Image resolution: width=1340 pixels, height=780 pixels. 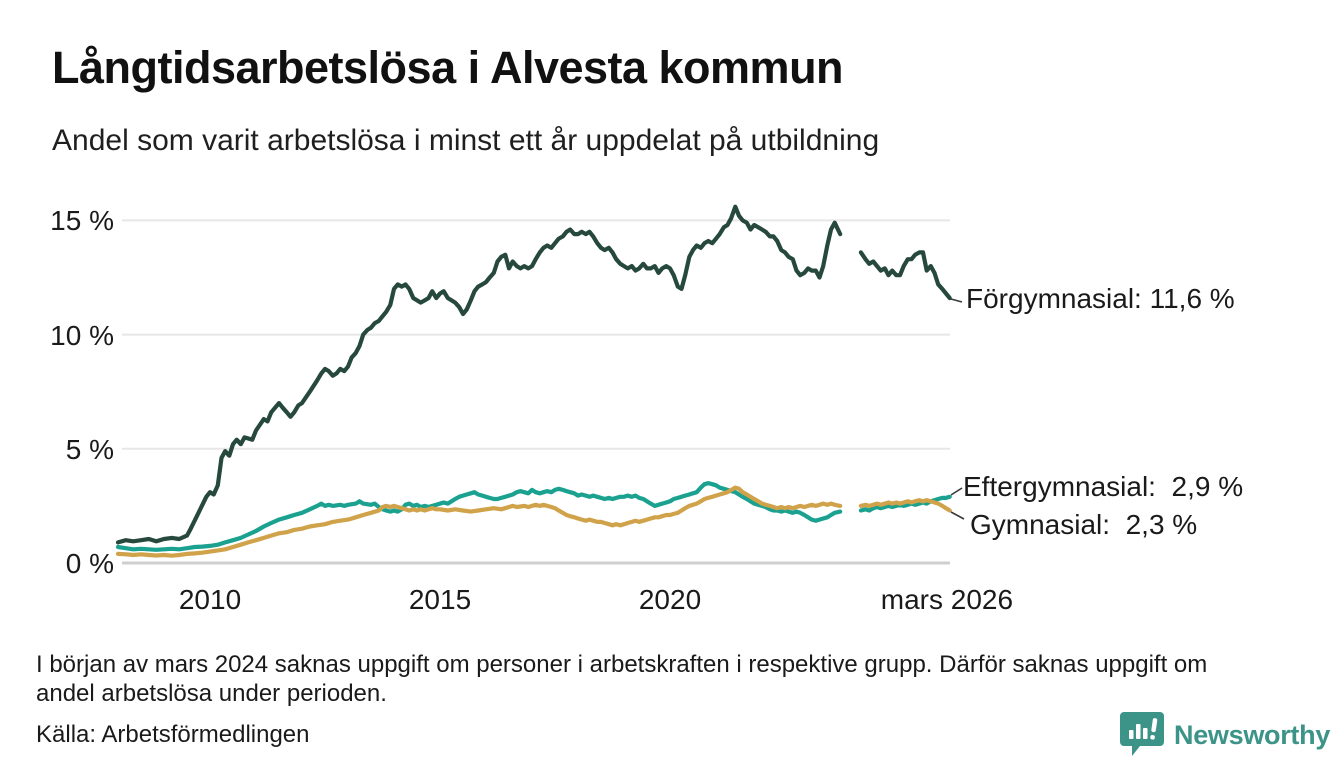 I want to click on y-tick-0: 0 %, so click(x=89, y=563).